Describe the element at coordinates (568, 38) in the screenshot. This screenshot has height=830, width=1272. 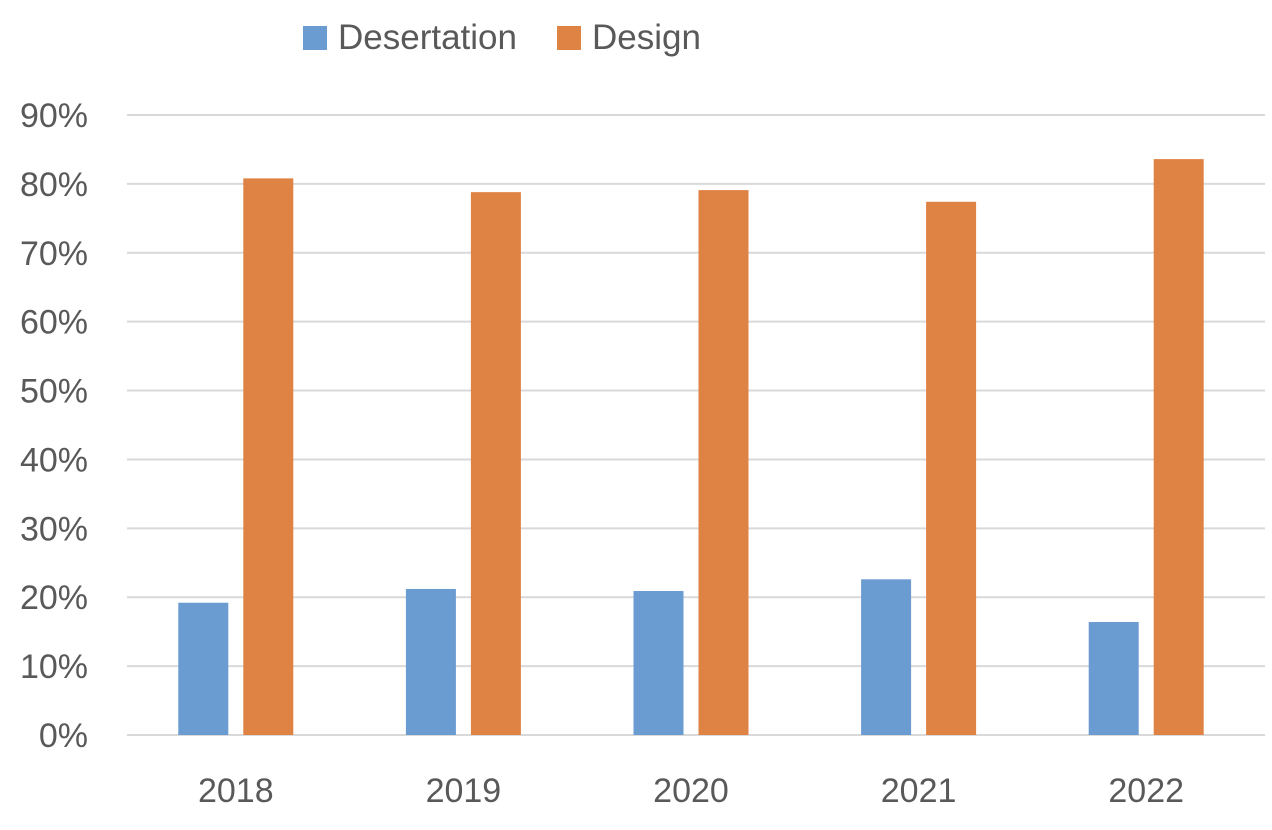
I see `legend-swatch-design` at that location.